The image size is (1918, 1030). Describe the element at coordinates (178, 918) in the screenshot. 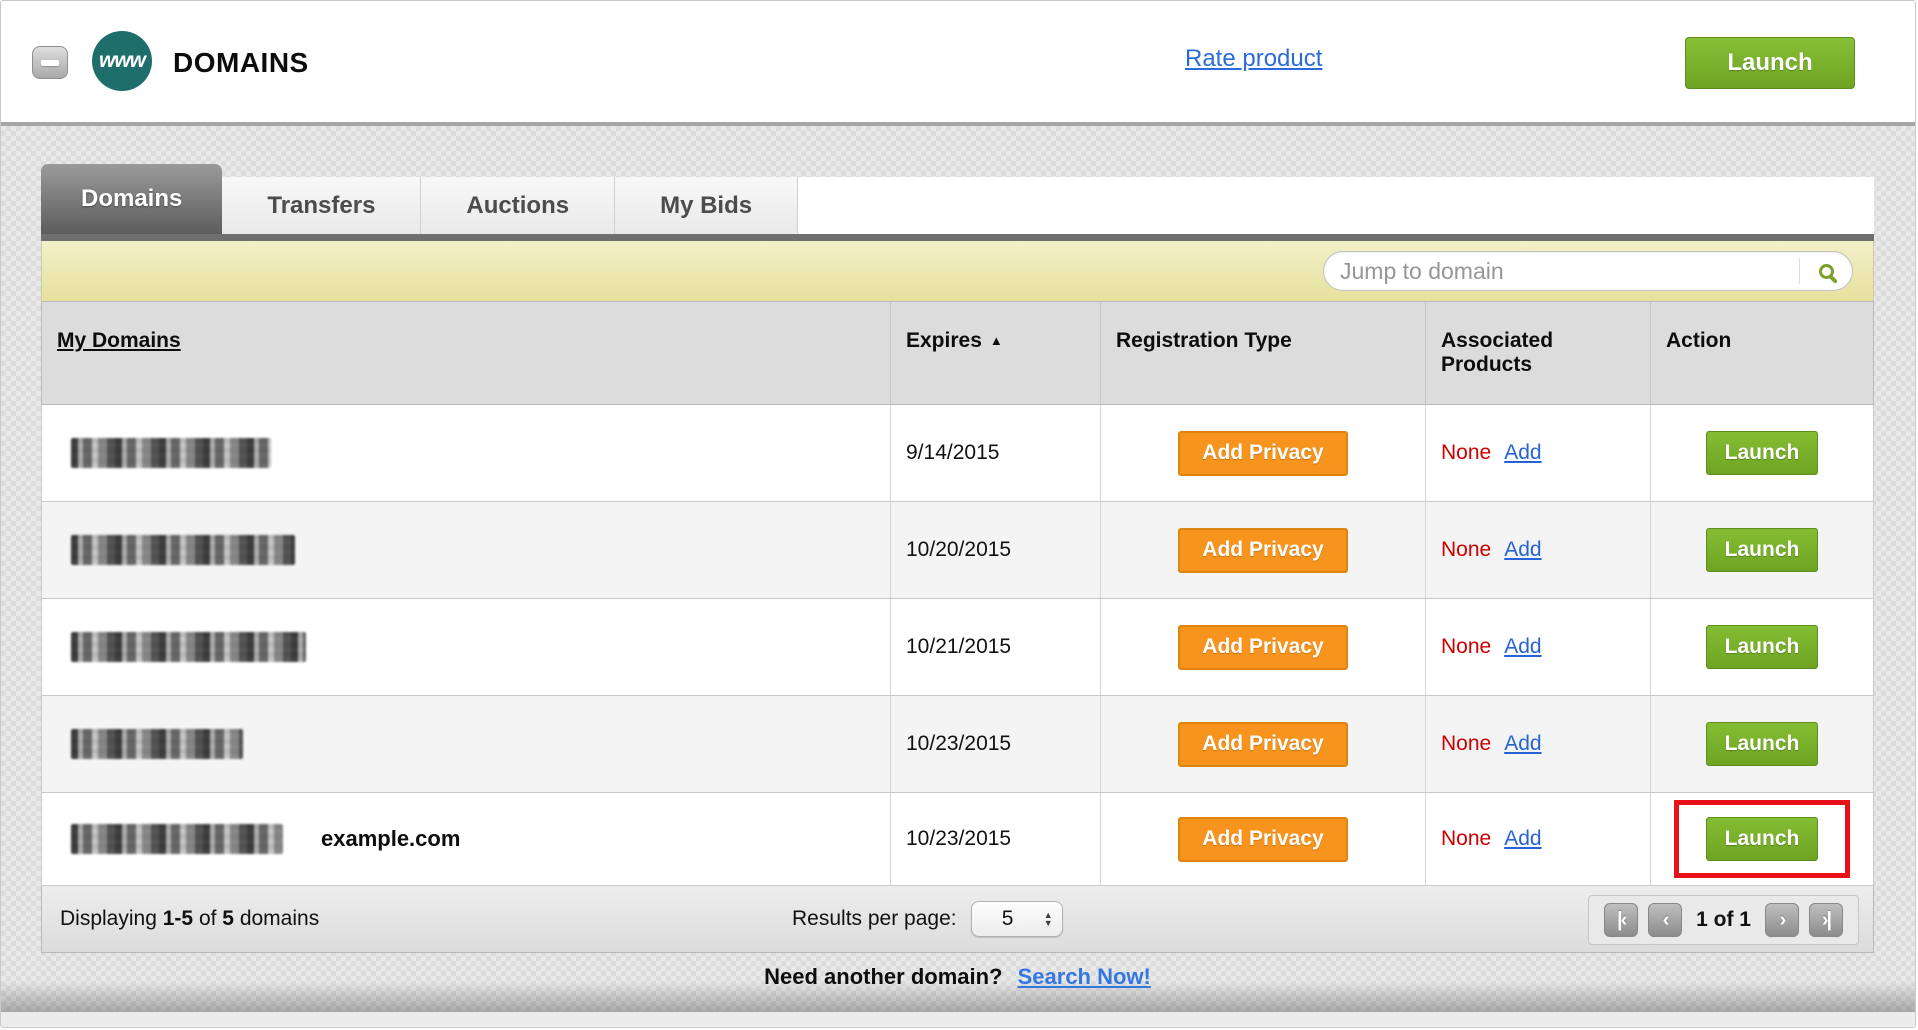

I see `displaying-range: 1-5` at that location.